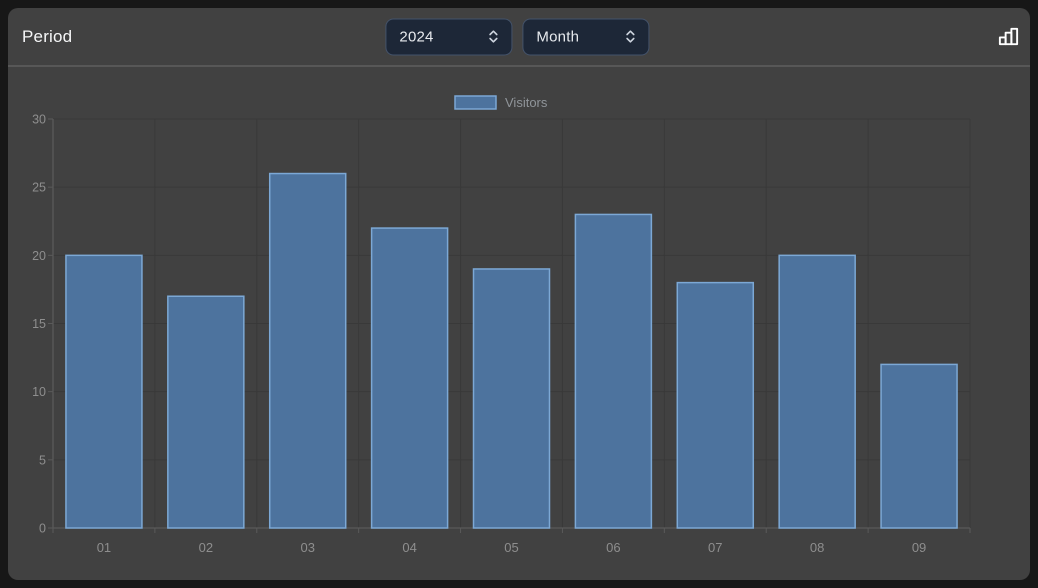  I want to click on x-axis-tick-label: 04, so click(409, 547).